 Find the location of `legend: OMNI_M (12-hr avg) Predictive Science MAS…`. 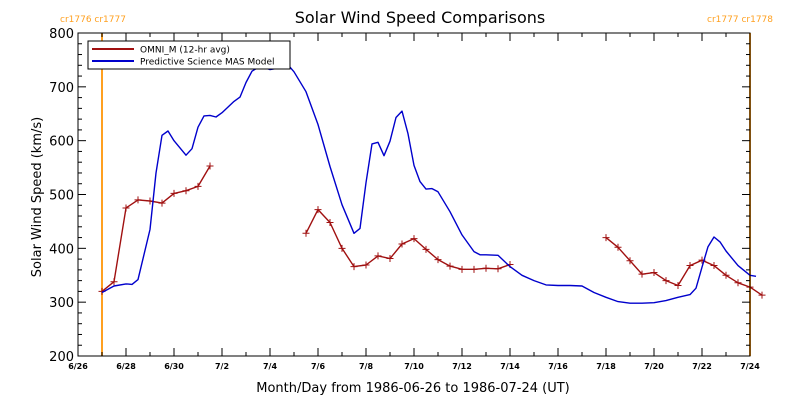

legend: OMNI_M (12-hr avg) Predictive Science MAS… is located at coordinates (189, 55).